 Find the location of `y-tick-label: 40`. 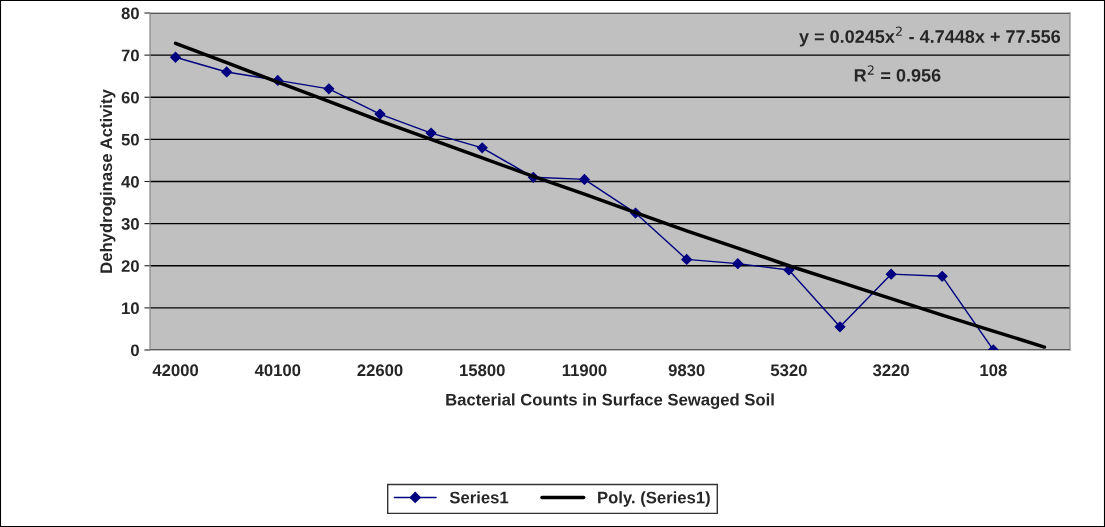

y-tick-label: 40 is located at coordinates (130, 181).